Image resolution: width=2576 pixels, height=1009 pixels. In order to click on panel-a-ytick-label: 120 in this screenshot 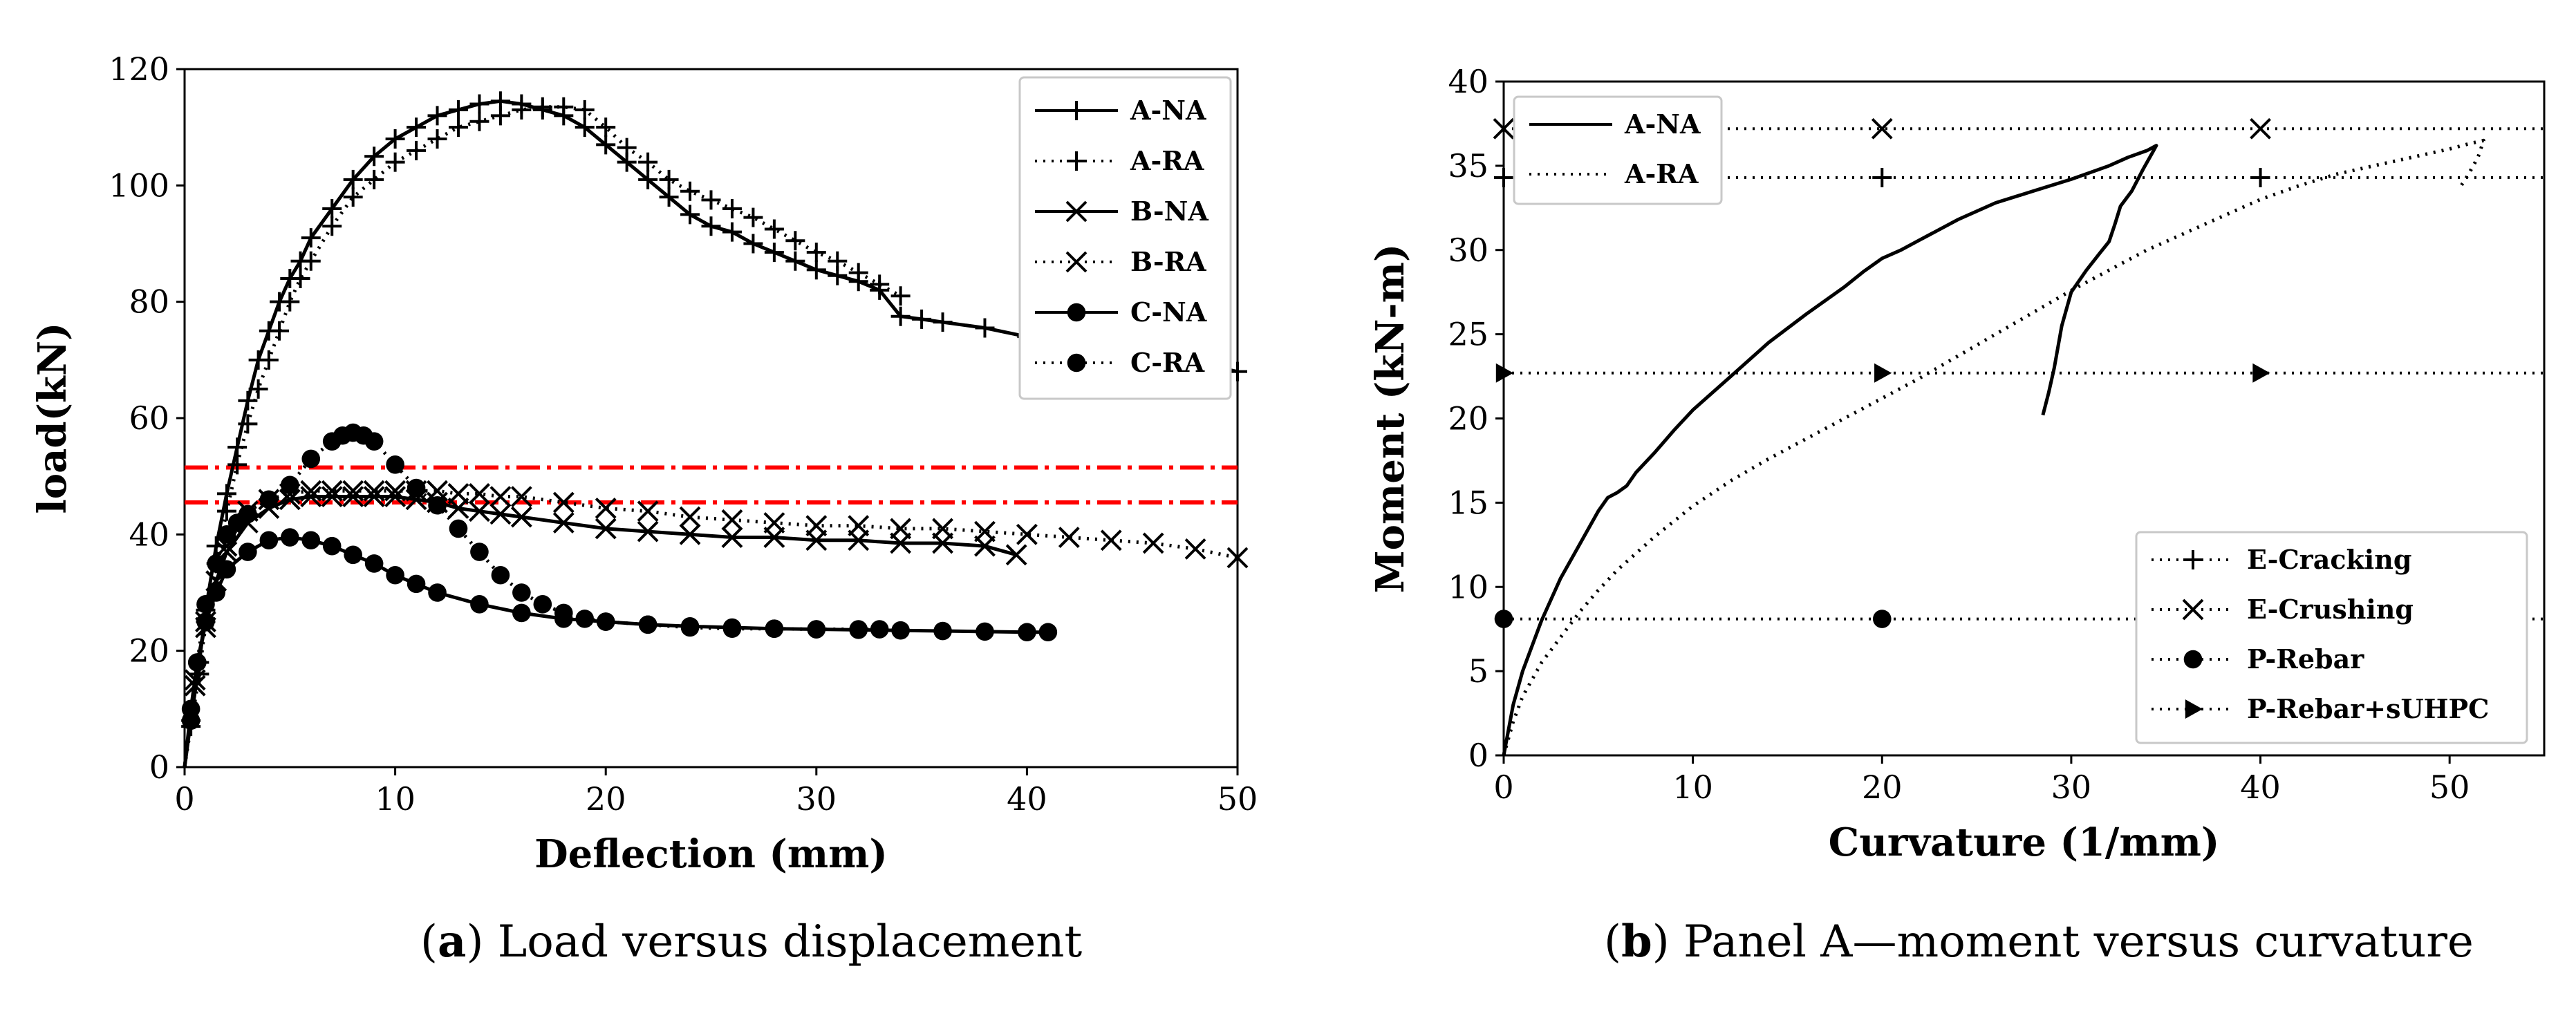, I will do `click(139, 69)`.